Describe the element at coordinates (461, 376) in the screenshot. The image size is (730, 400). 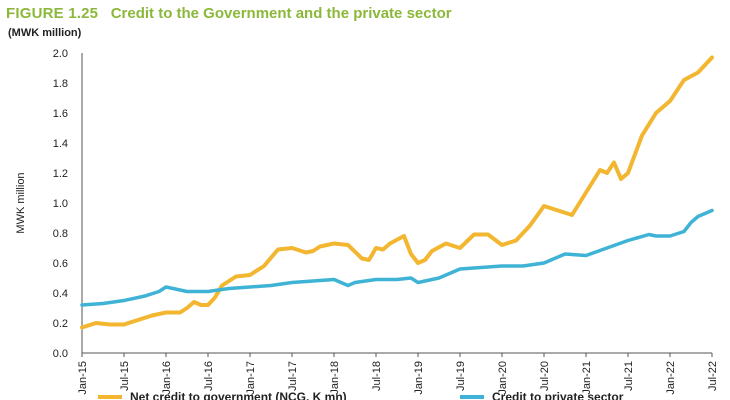
I see `x-tick-label: Jul-19` at that location.